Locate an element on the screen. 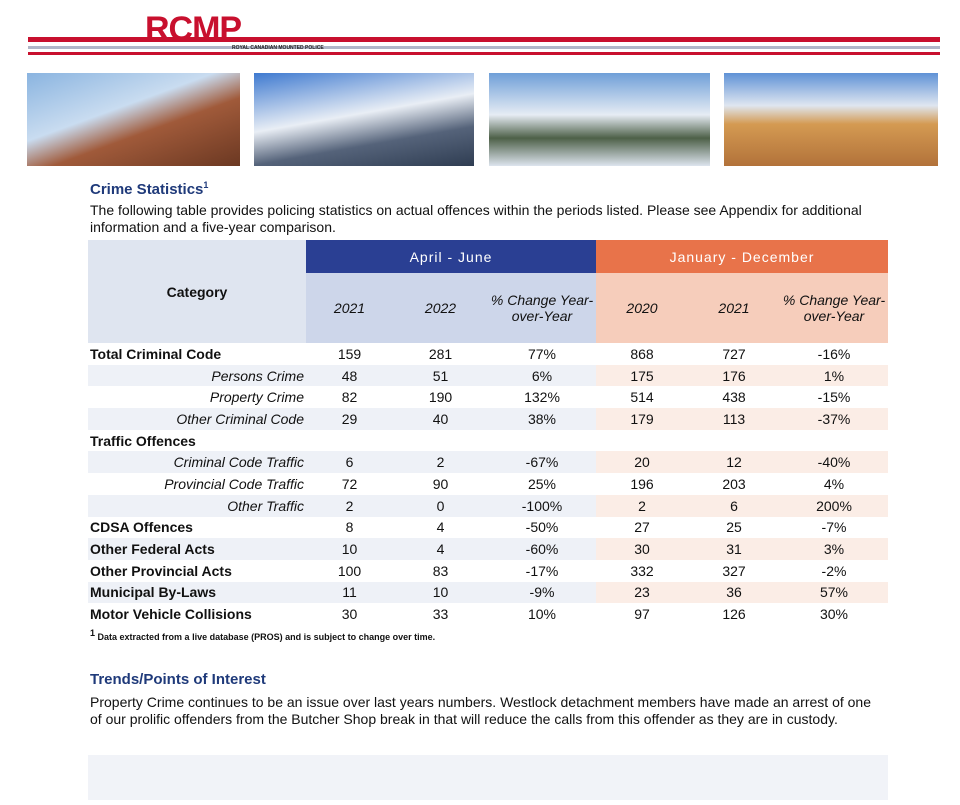 This screenshot has width=960, height=805. cell: 190 is located at coordinates (440, 397).